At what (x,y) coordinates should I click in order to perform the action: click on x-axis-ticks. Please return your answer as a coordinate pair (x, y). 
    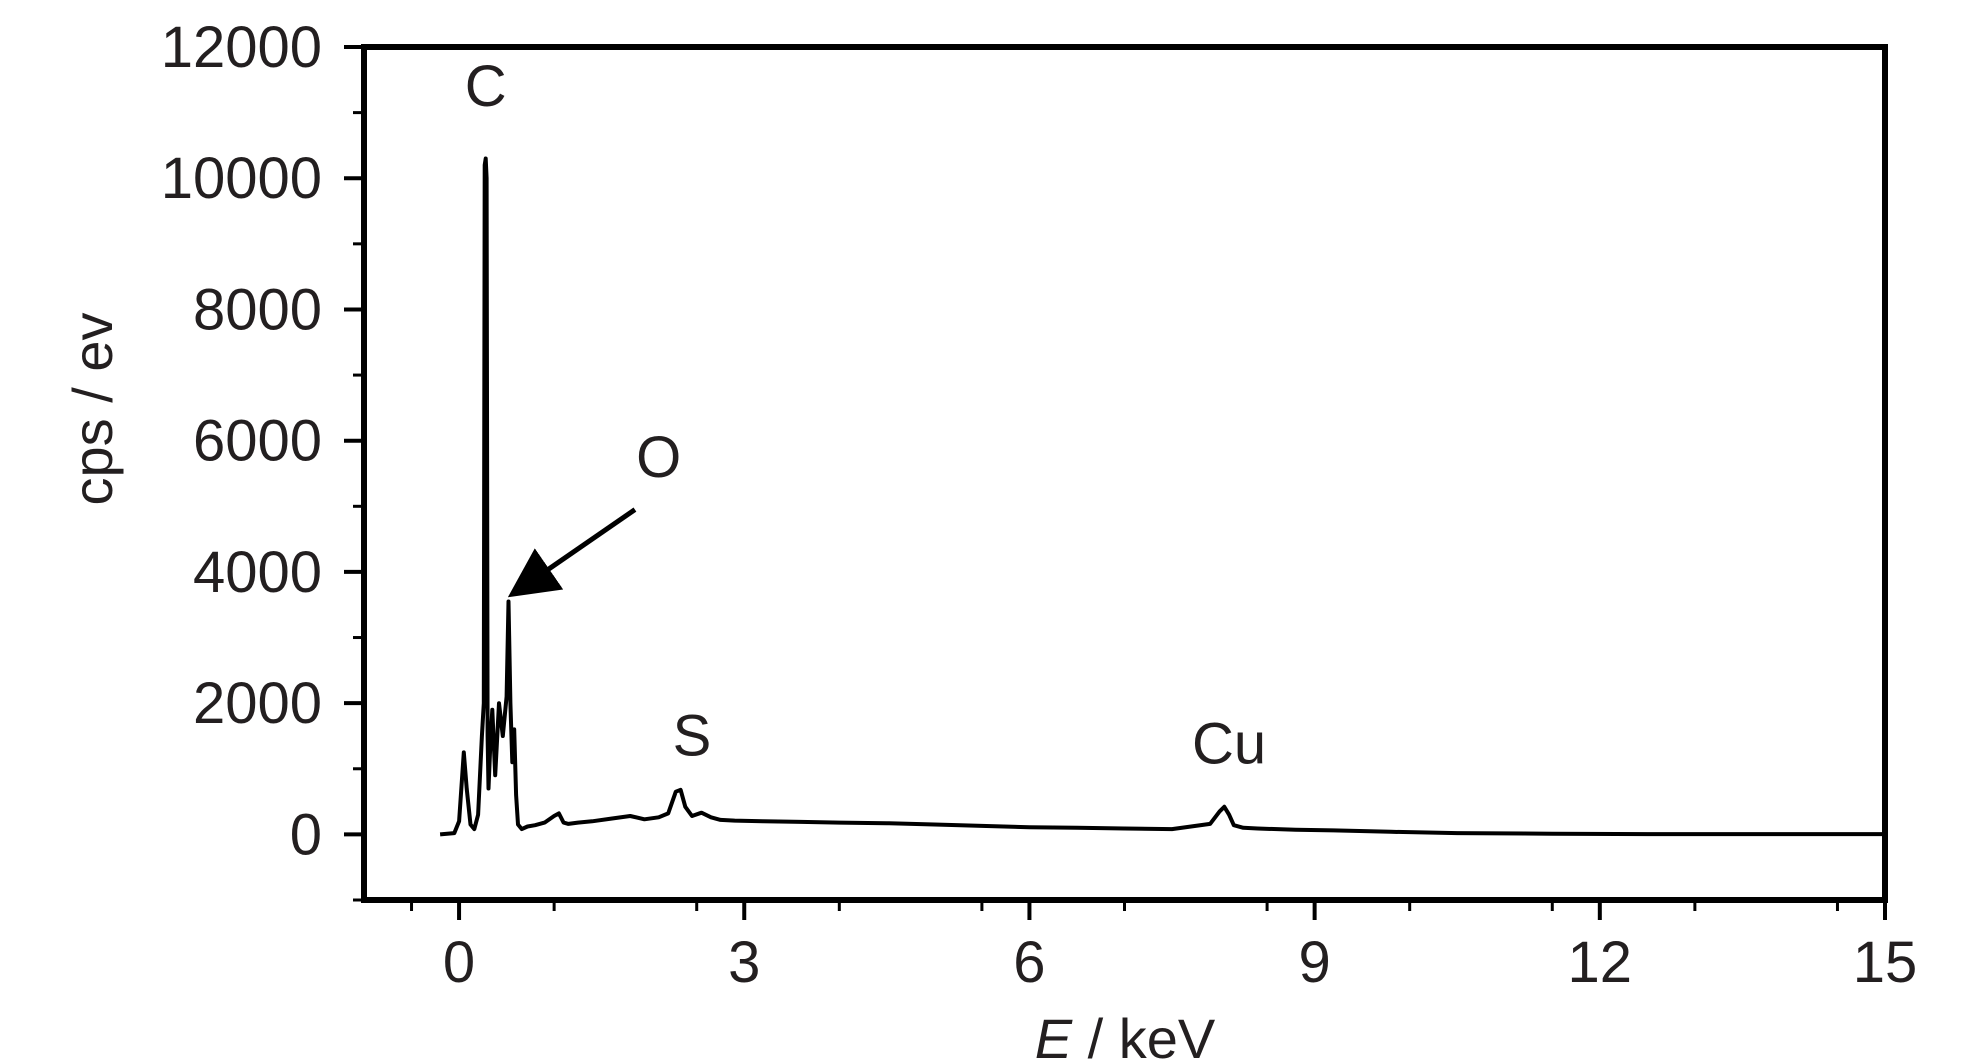
    Looking at the image, I should click on (1148, 910).